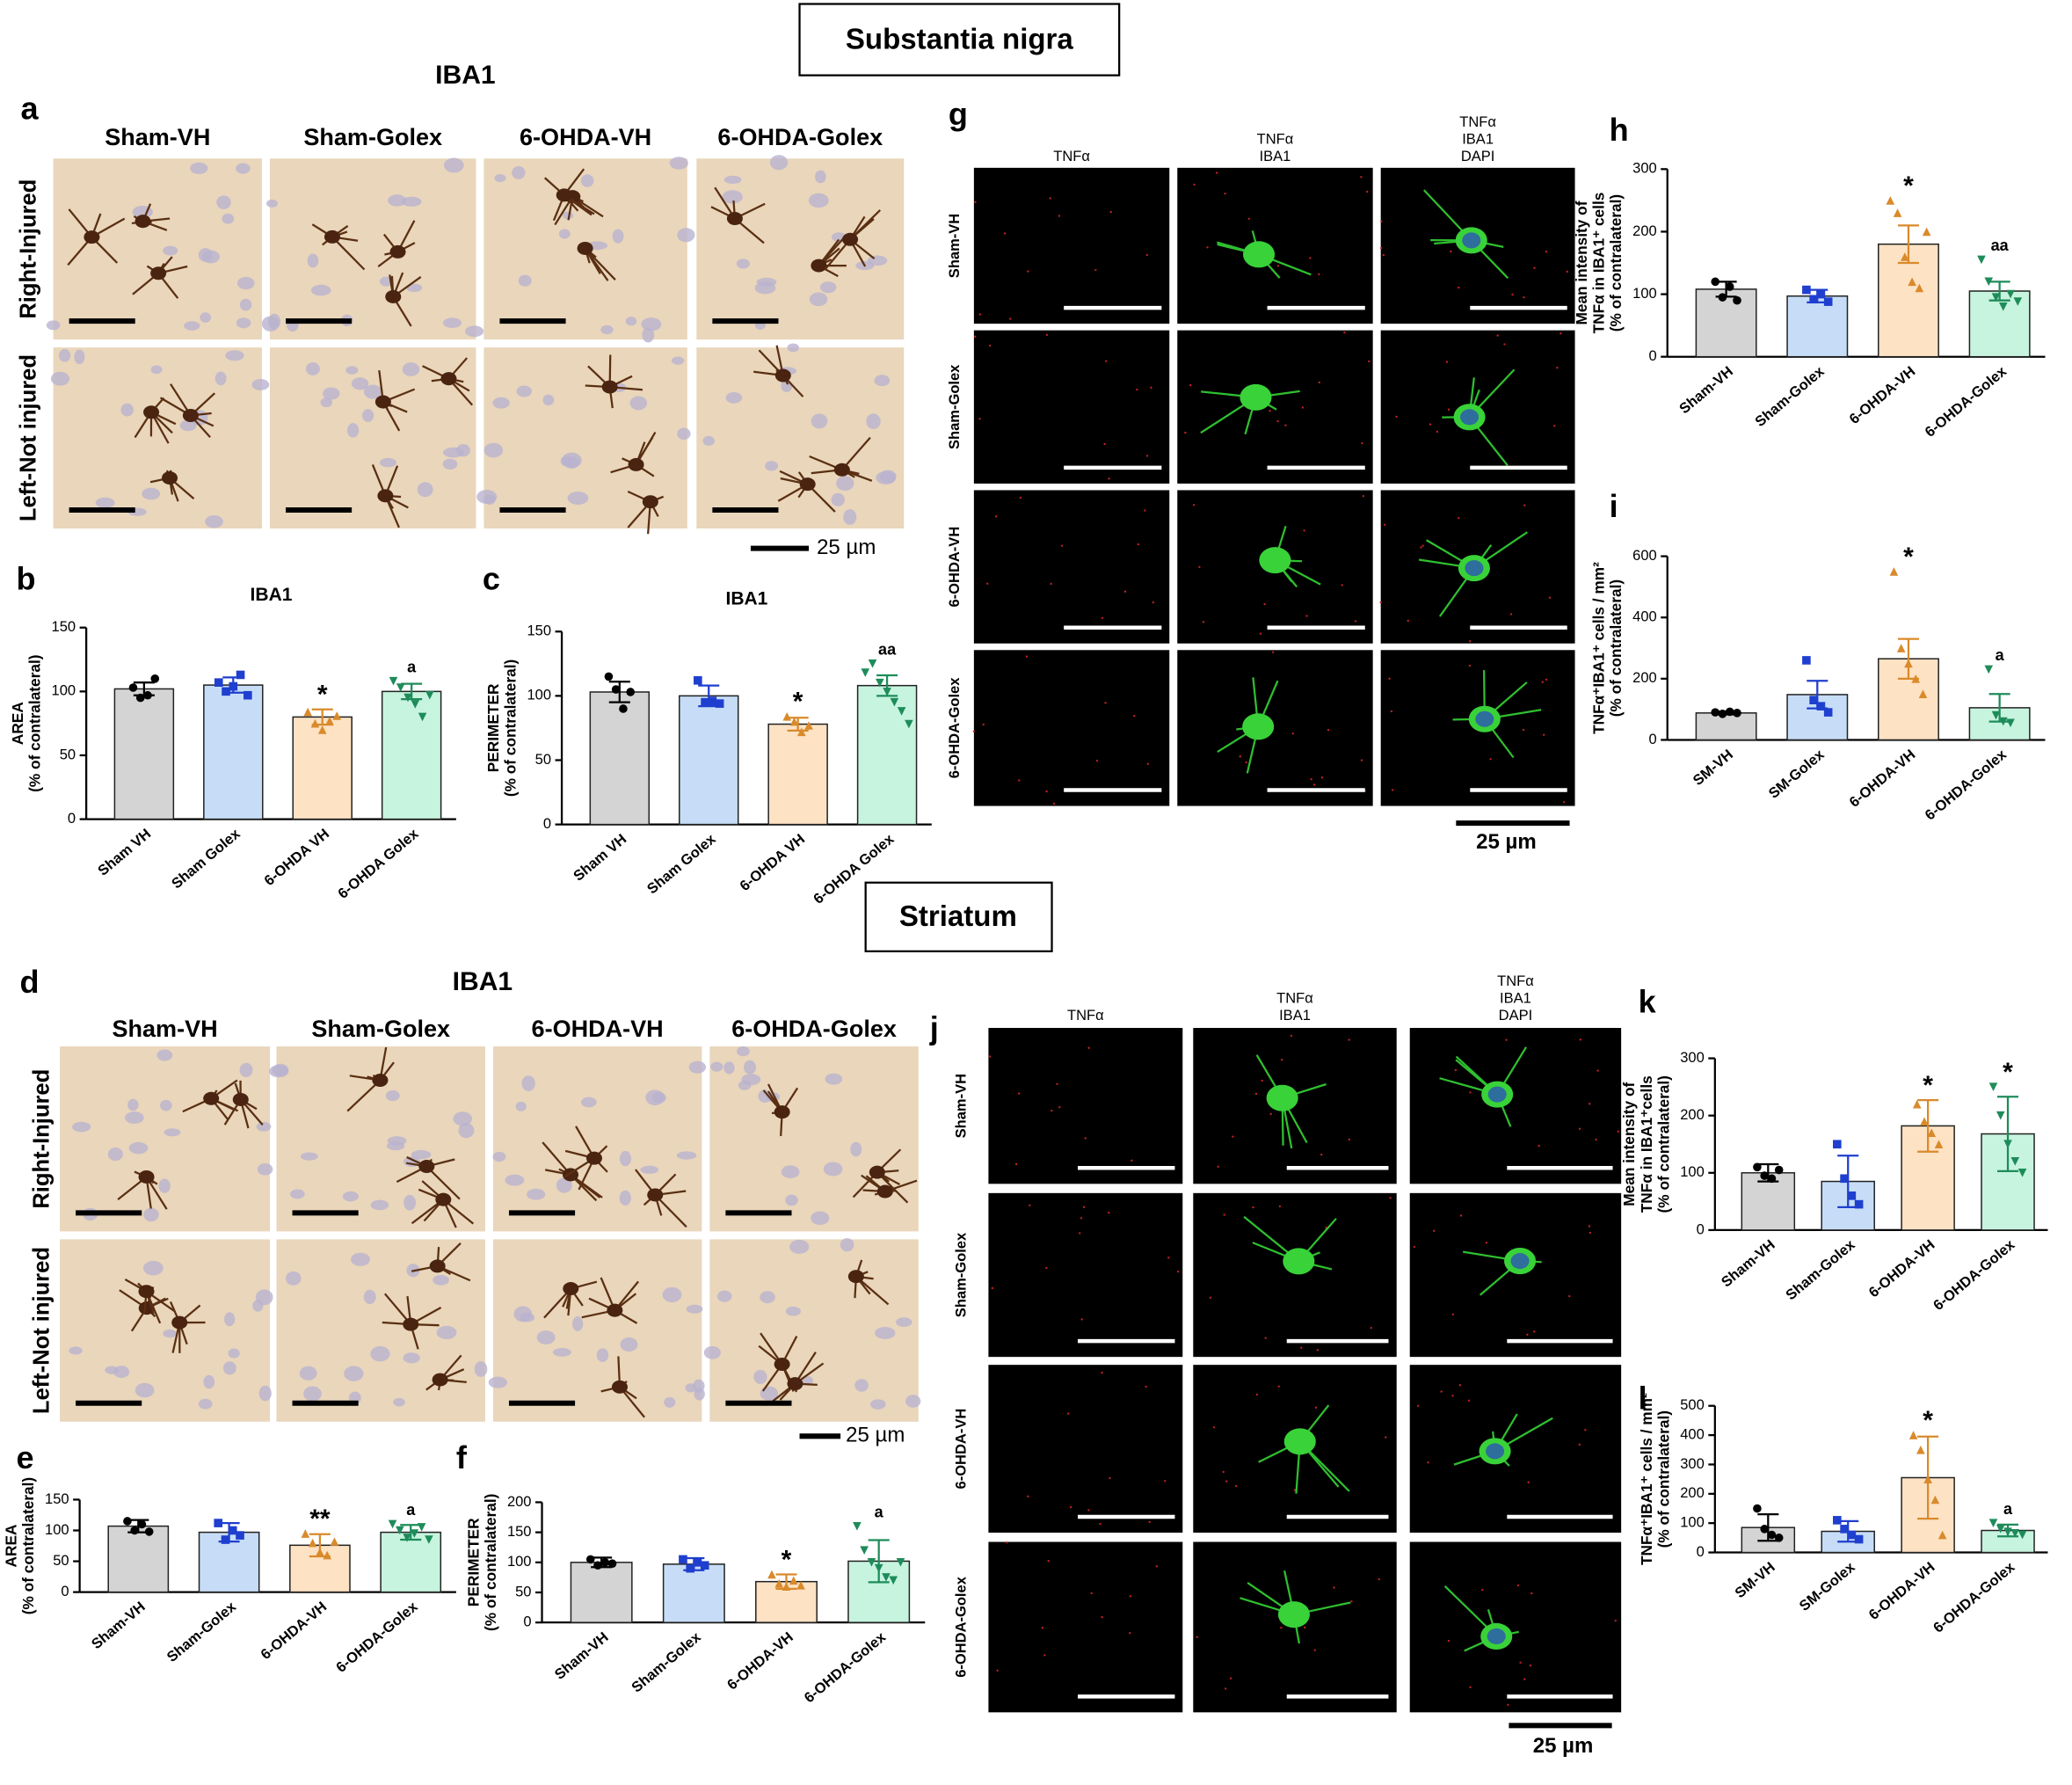  I want to click on y-axis-label: TNFα⁺IBA1⁺ cells / mm², so click(1599, 648).